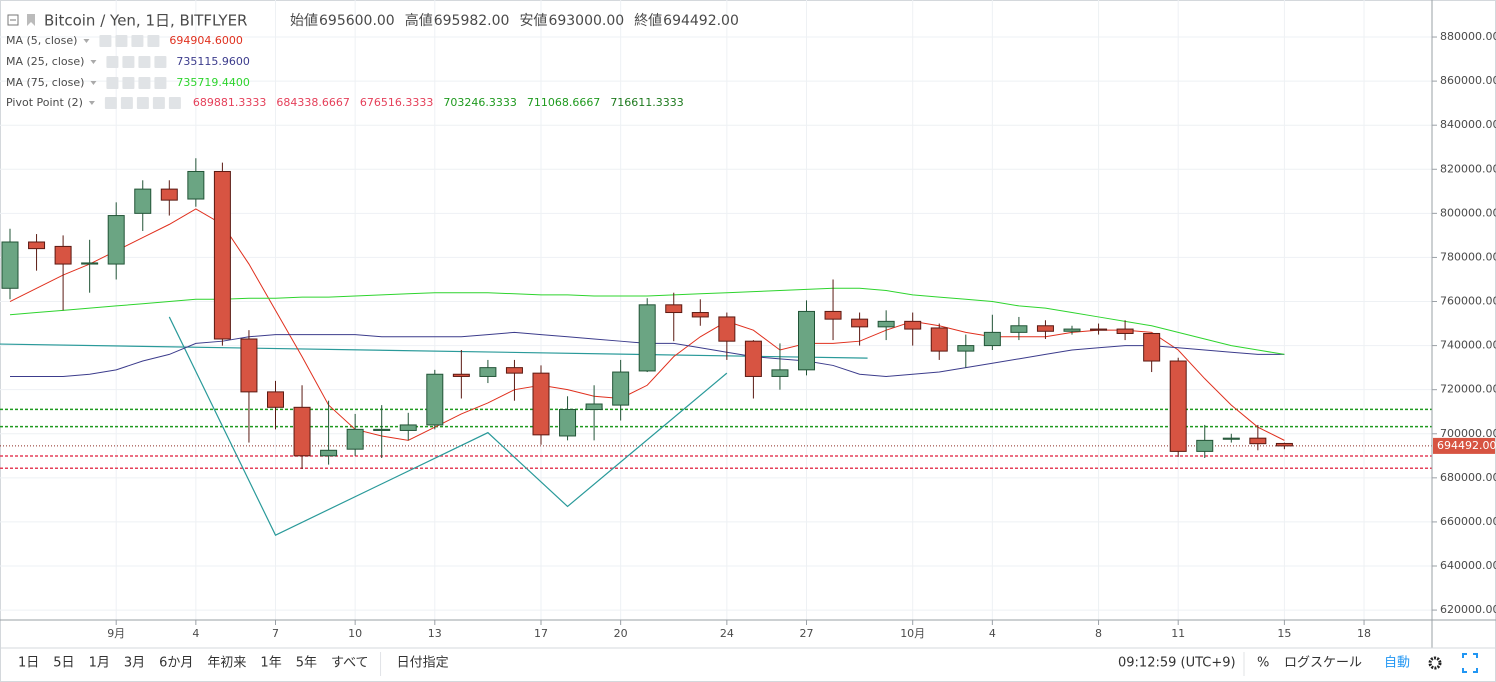 The height and width of the screenshot is (682, 1496). I want to click on pivot-value: 676516.3333, so click(396, 102).